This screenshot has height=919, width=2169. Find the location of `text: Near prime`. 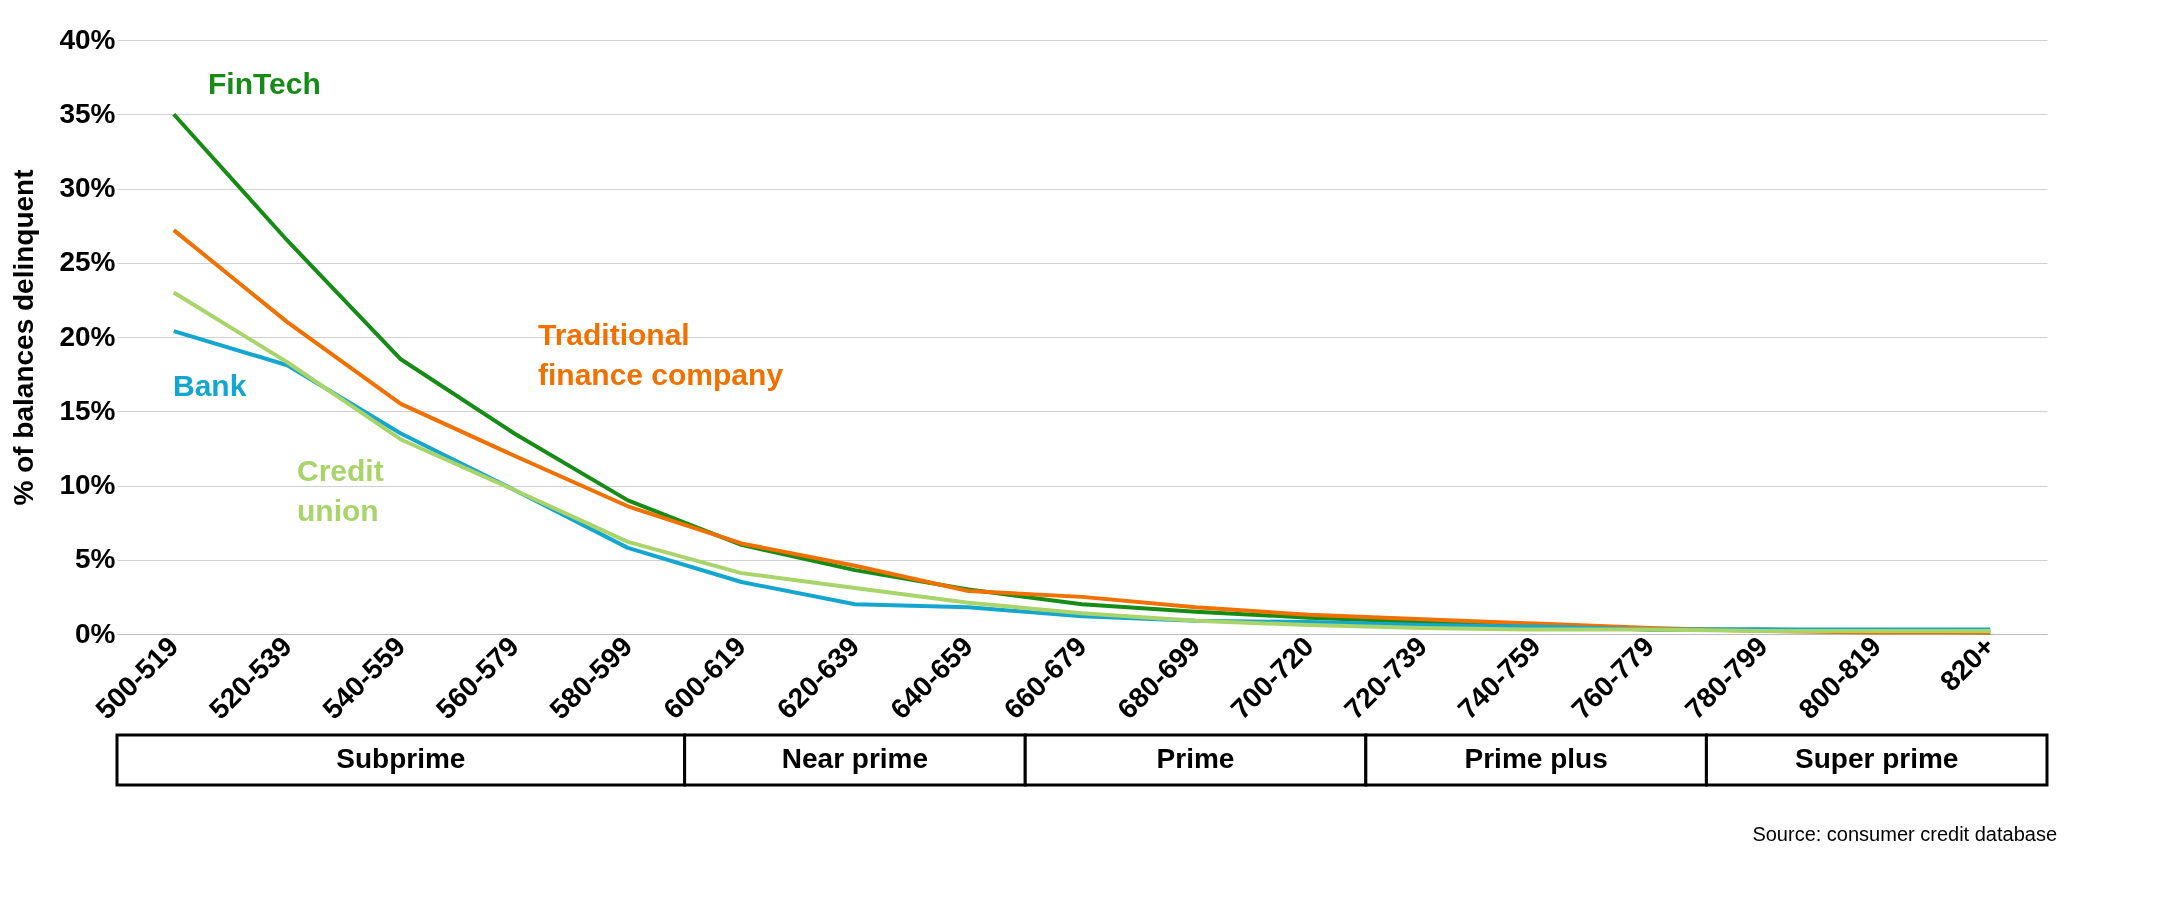

text: Near prime is located at coordinates (855, 758).